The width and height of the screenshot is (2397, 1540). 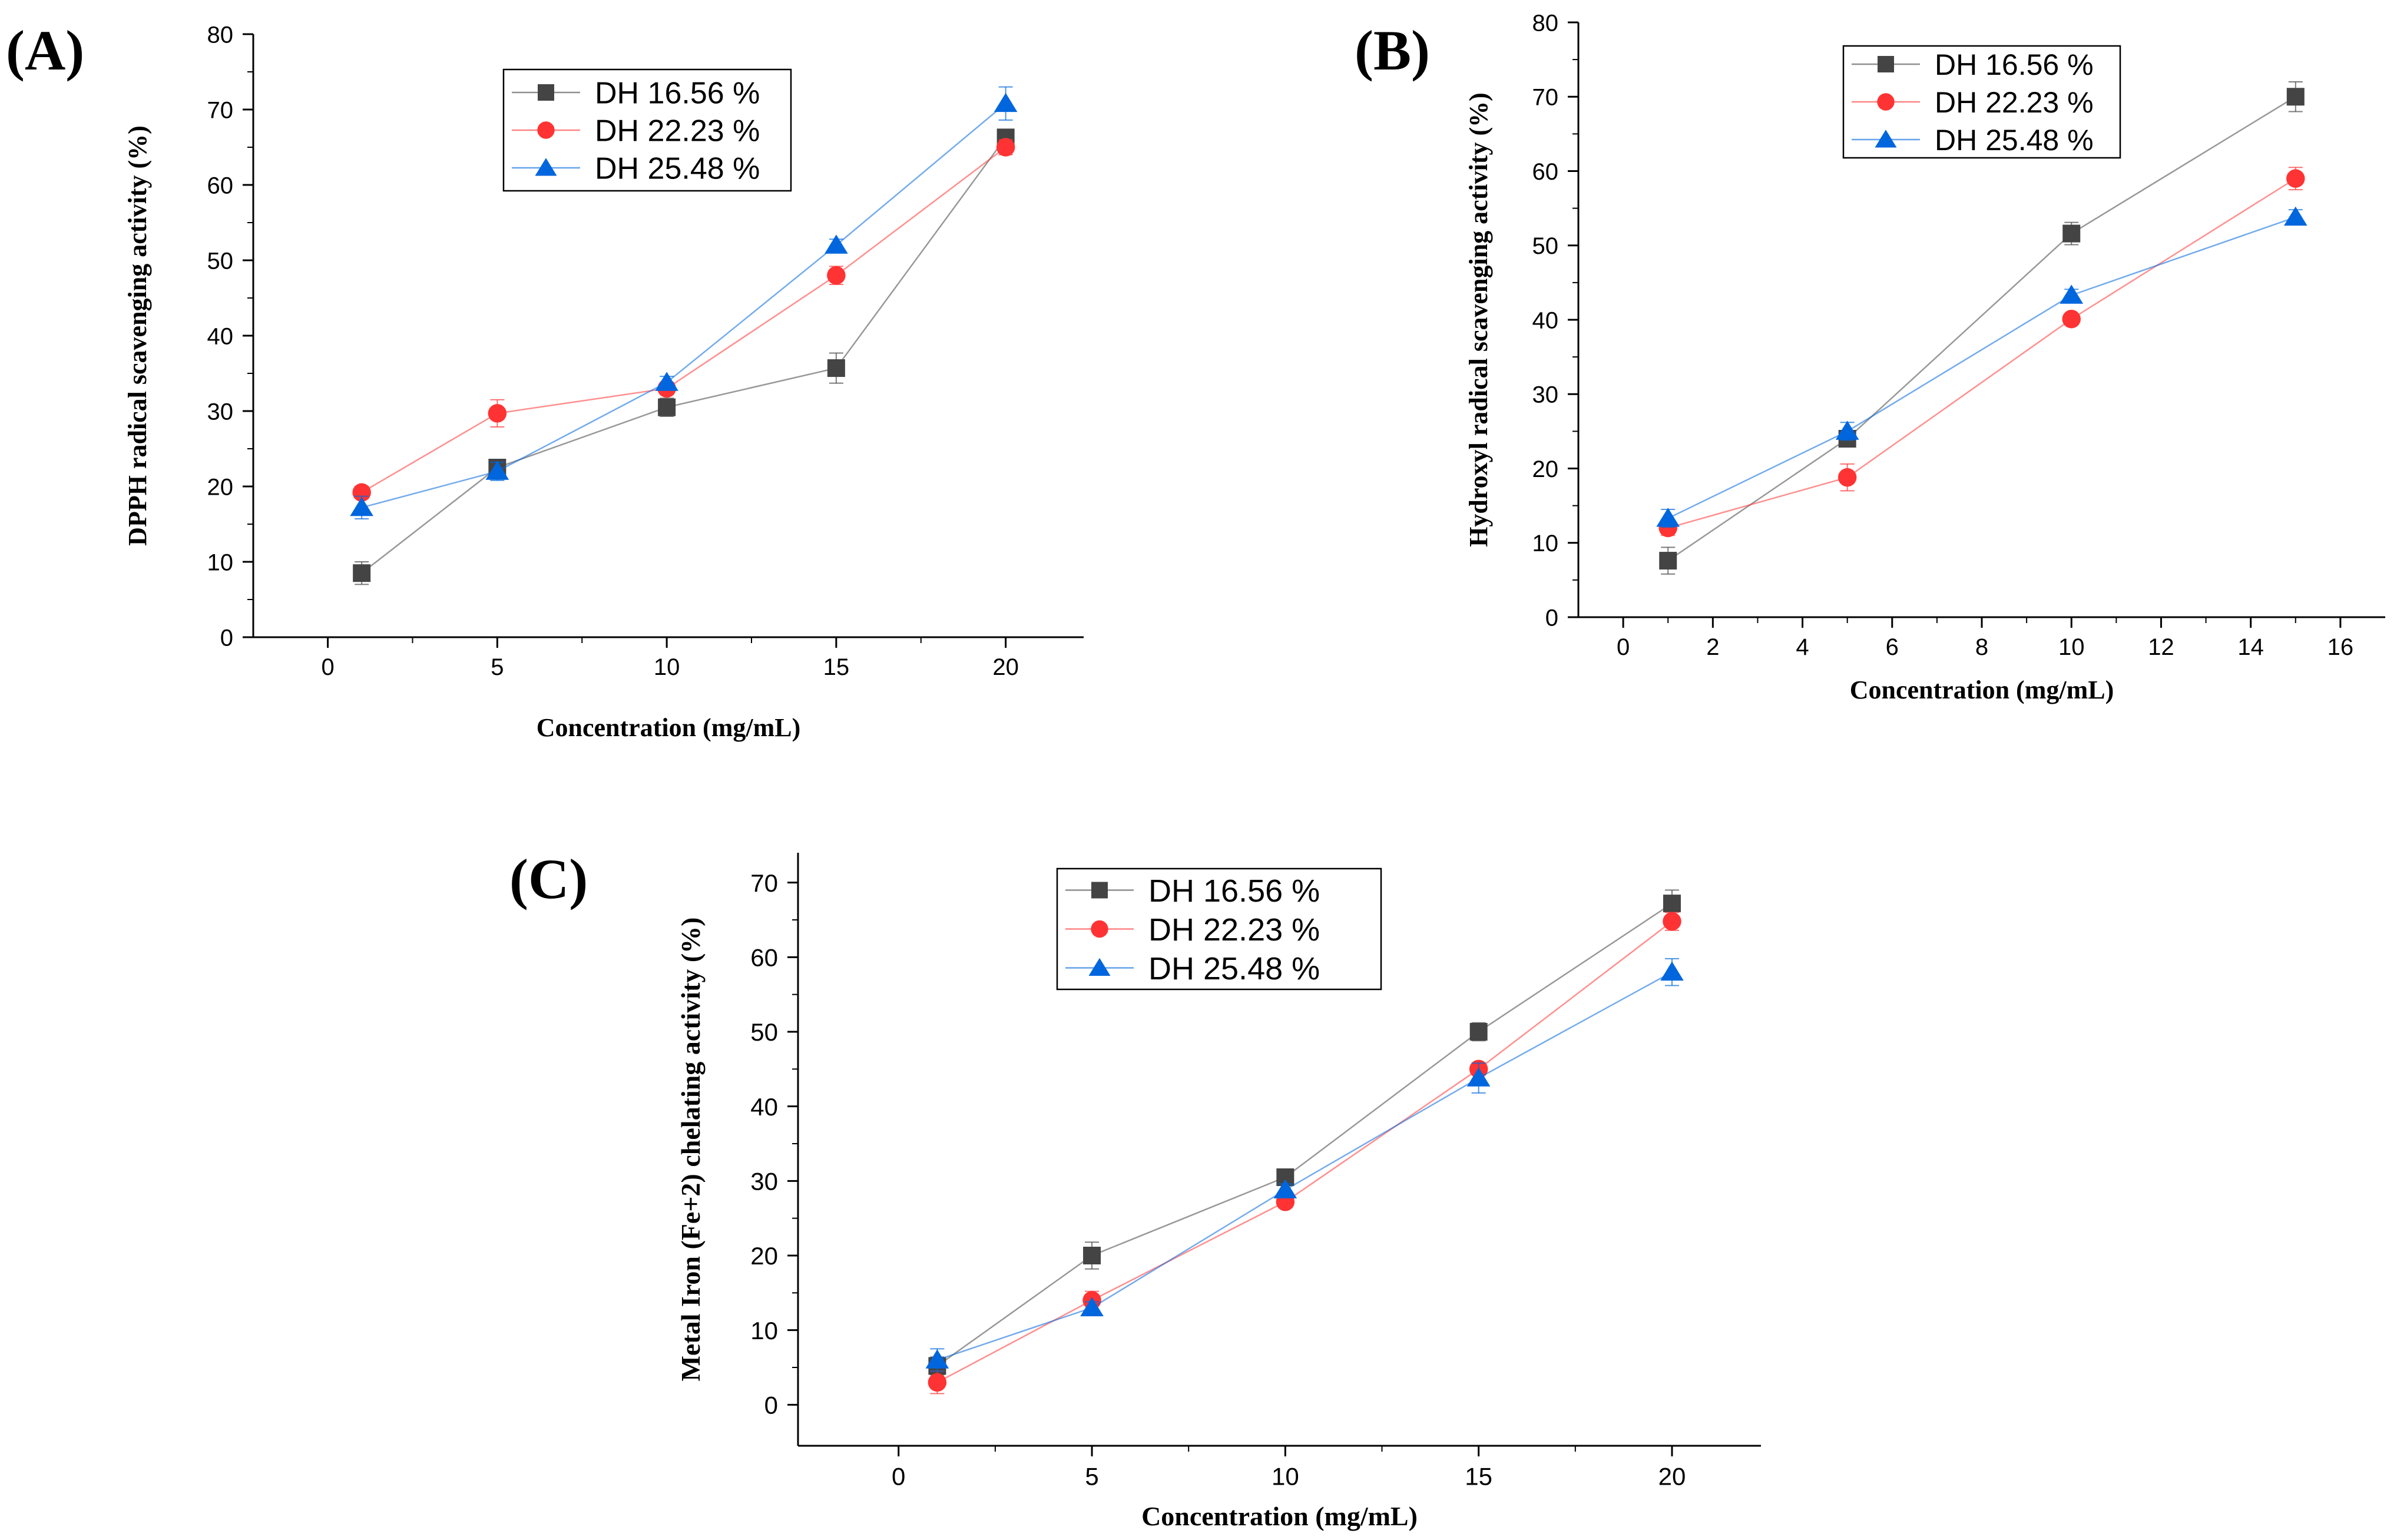 What do you see at coordinates (45, 50) in the screenshot?
I see `panel-label: (A)` at bounding box center [45, 50].